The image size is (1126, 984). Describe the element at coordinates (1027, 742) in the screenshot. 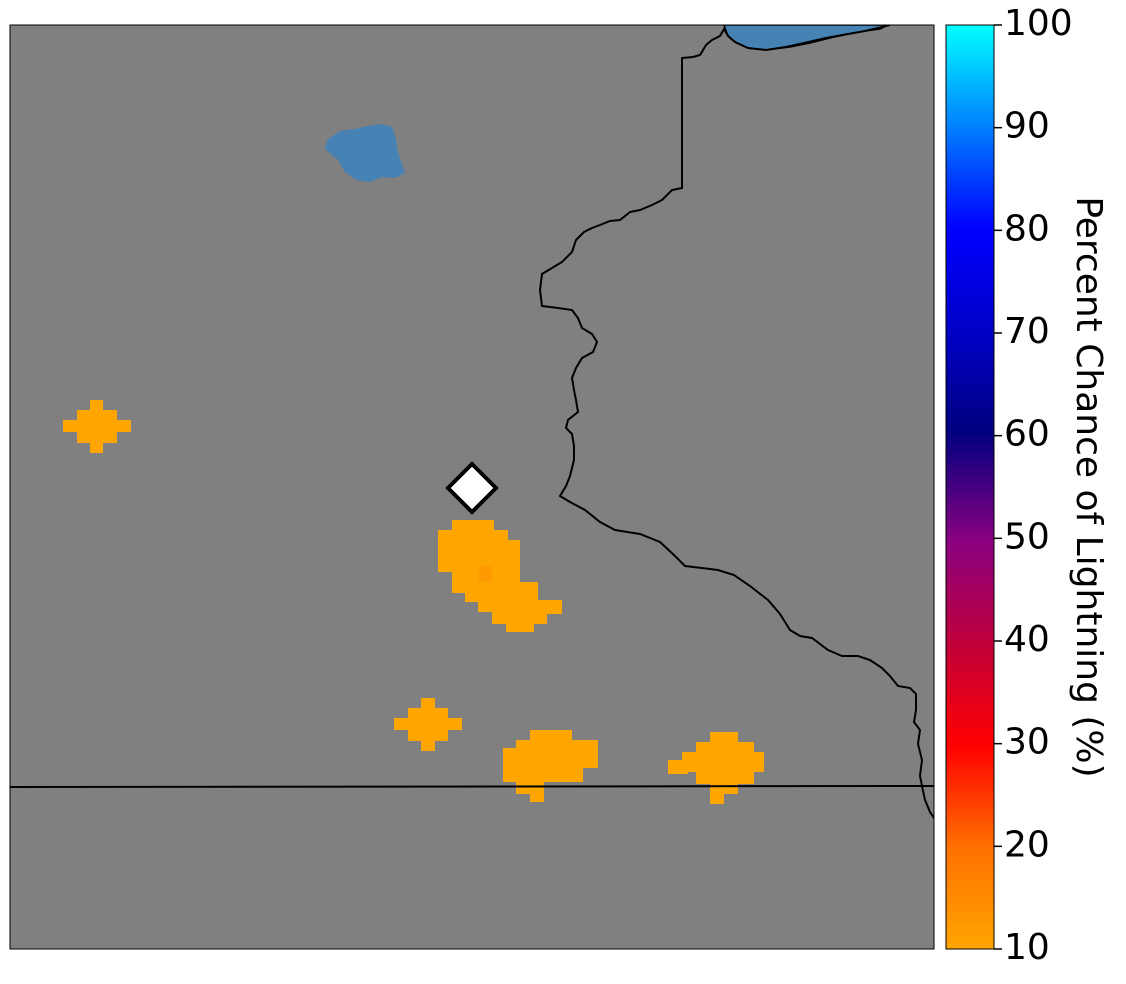

I see `colorbar-tick-label: 30` at that location.